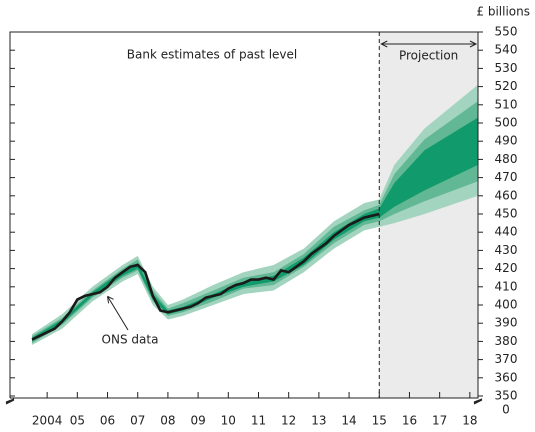  Describe the element at coordinates (107, 421) in the screenshot. I see `x-tick-label: 06` at that location.